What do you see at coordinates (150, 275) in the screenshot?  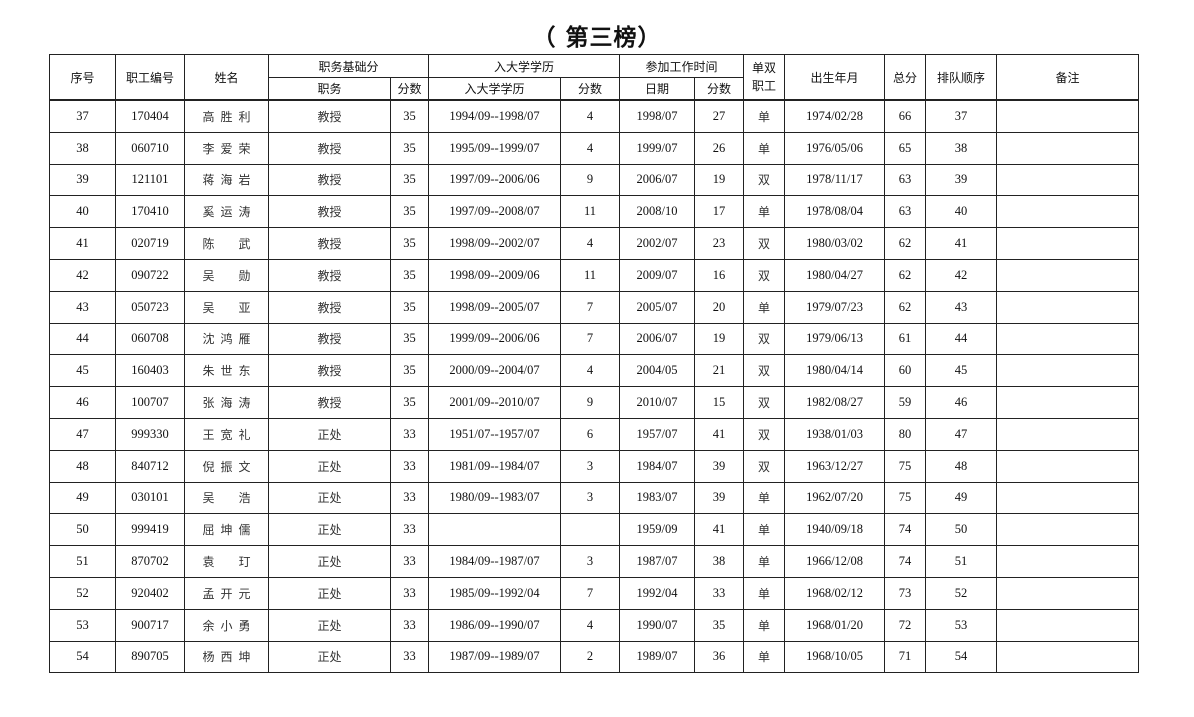 I see `cell-emp-id: 090722` at bounding box center [150, 275].